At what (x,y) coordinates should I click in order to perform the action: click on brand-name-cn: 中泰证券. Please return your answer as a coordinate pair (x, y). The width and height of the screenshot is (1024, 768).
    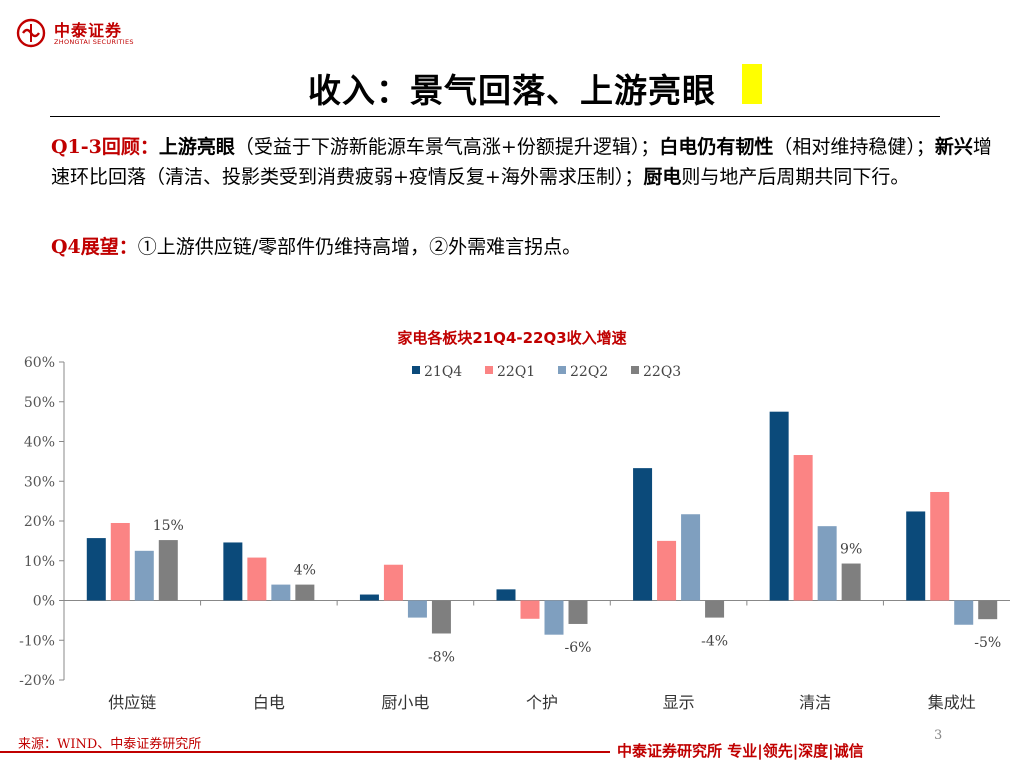
    Looking at the image, I should click on (88, 30).